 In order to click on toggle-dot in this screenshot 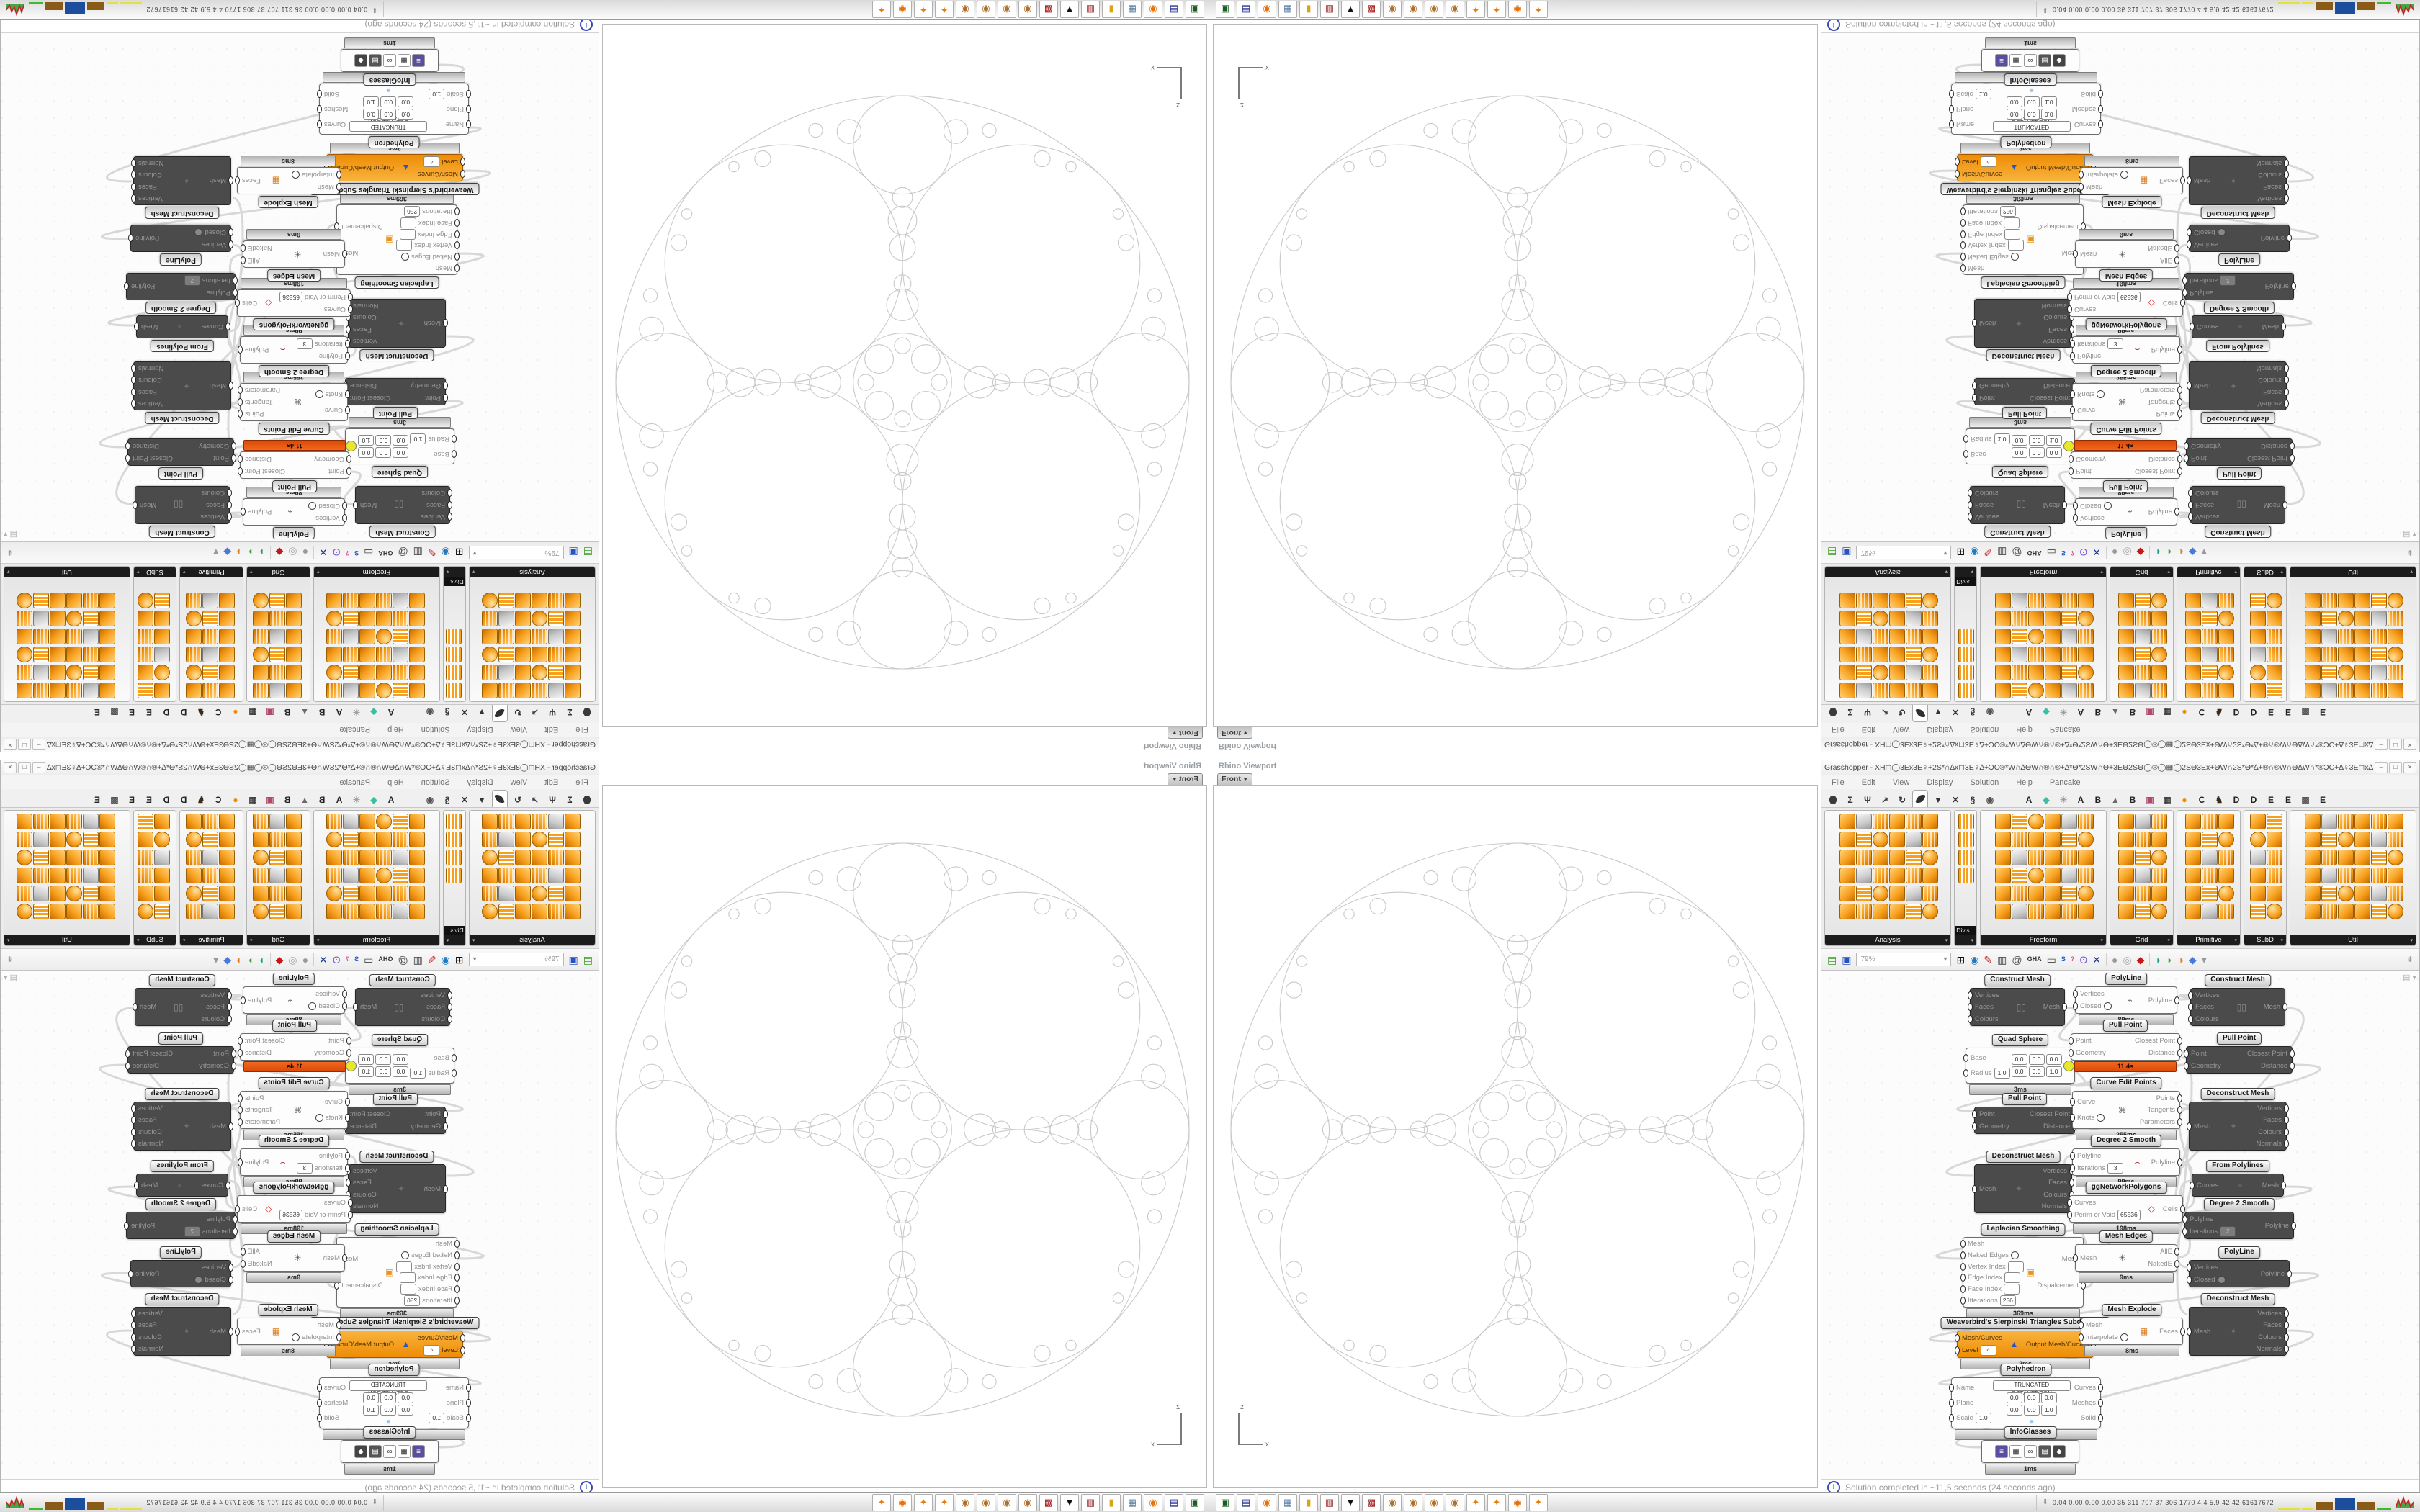, I will do `click(2221, 232)`.